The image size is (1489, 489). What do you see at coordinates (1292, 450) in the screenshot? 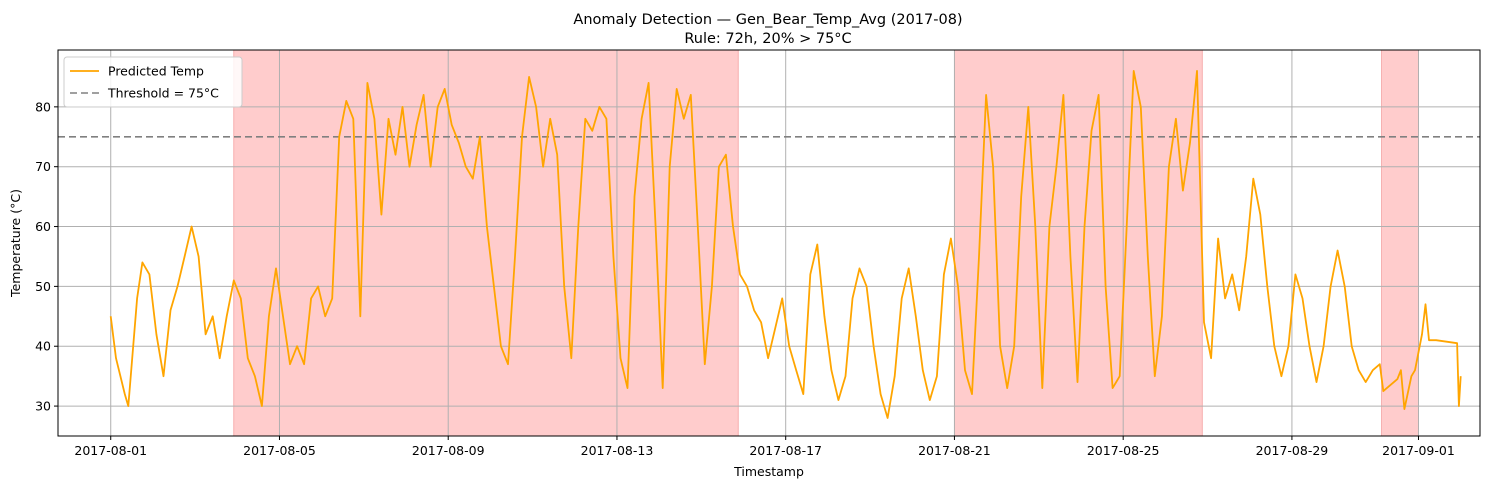
I see `x-tick-label: 2017-08-29` at bounding box center [1292, 450].